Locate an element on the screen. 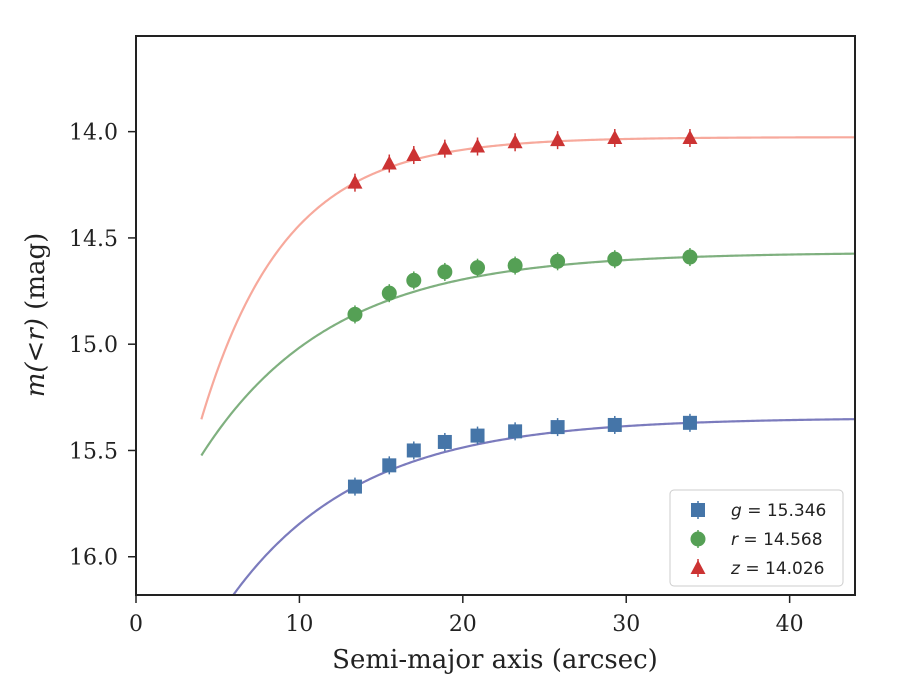  legend-value: 14.568 is located at coordinates (792, 540).